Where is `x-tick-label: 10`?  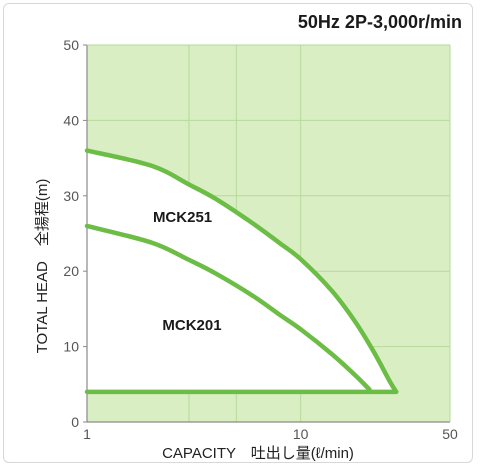
x-tick-label: 10 is located at coordinates (301, 434).